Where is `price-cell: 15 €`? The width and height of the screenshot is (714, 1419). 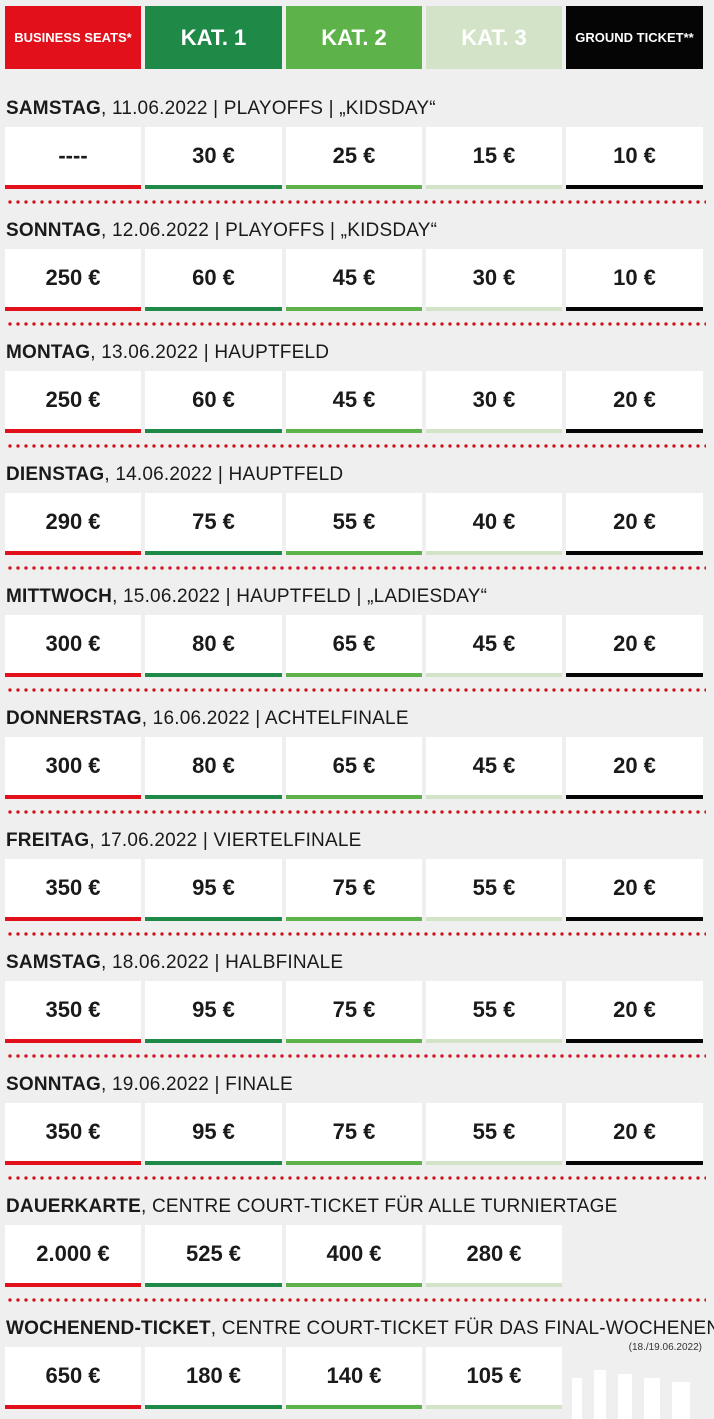
price-cell: 15 € is located at coordinates (494, 158).